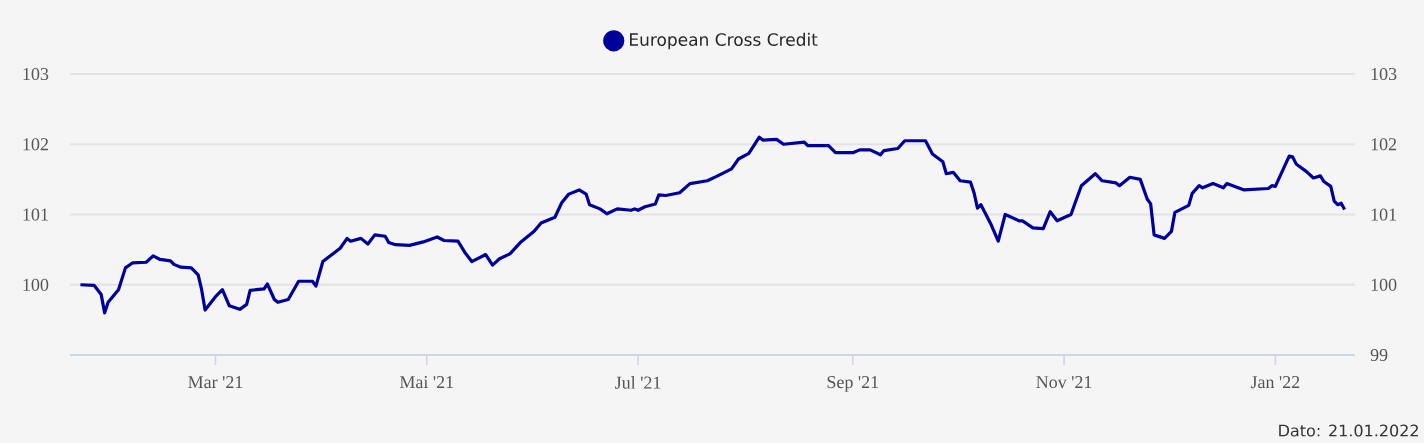 The width and height of the screenshot is (1424, 443). I want to click on x-tick-label: Mai '21, so click(426, 382).